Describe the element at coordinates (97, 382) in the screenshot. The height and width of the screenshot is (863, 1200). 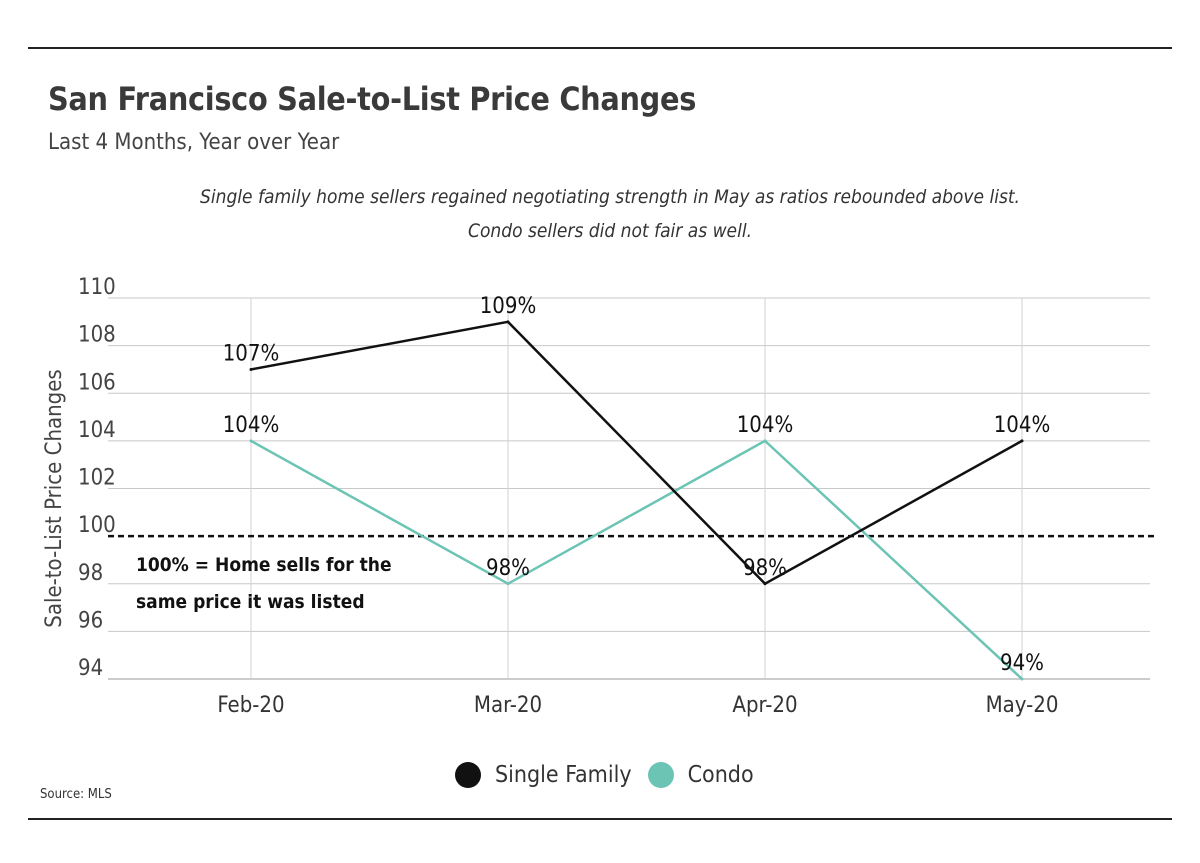
I see `y-tick-label-106: 106` at that location.